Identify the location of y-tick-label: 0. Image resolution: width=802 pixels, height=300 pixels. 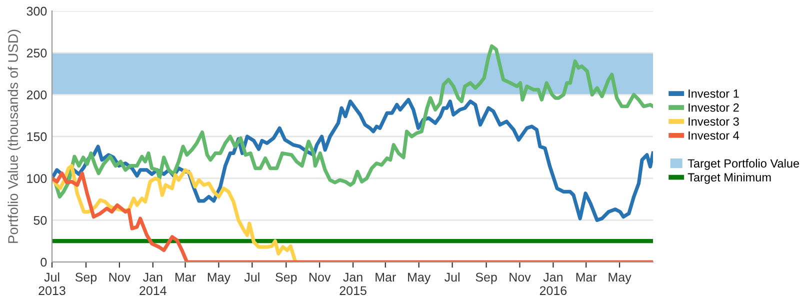
(43, 262).